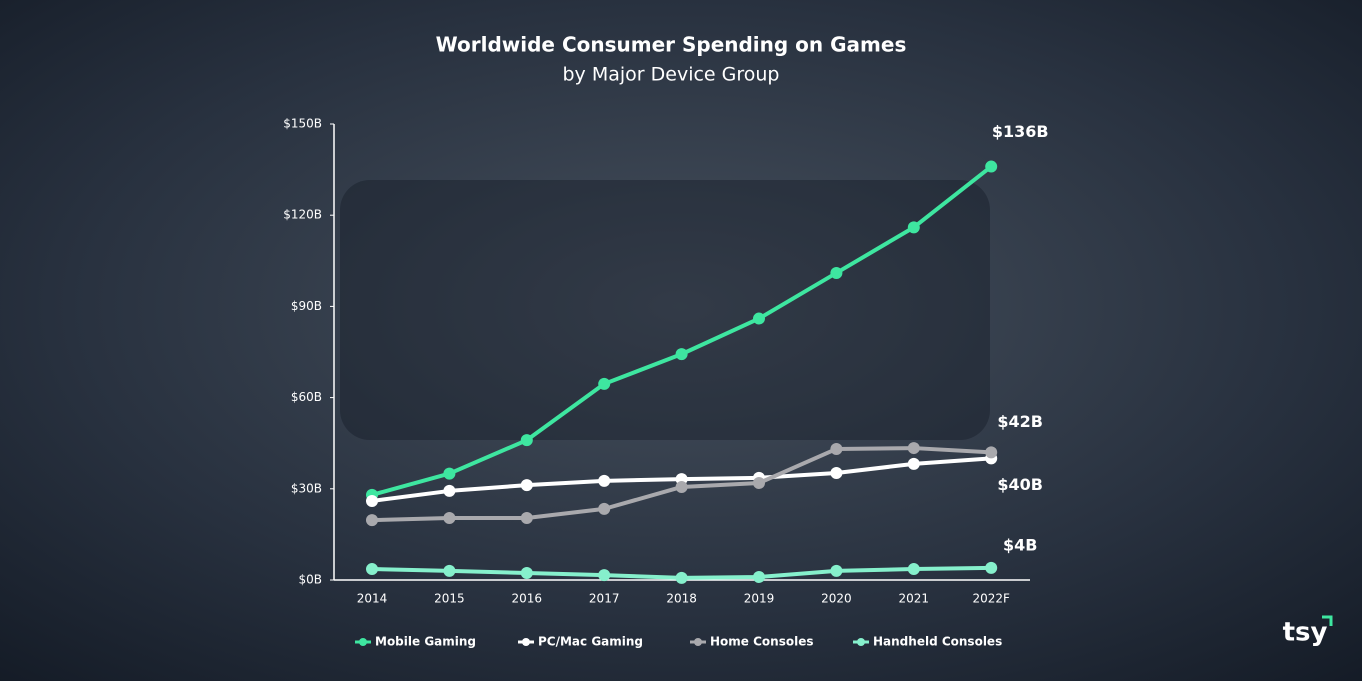  I want to click on y-tick-label: $90B, so click(306, 306).